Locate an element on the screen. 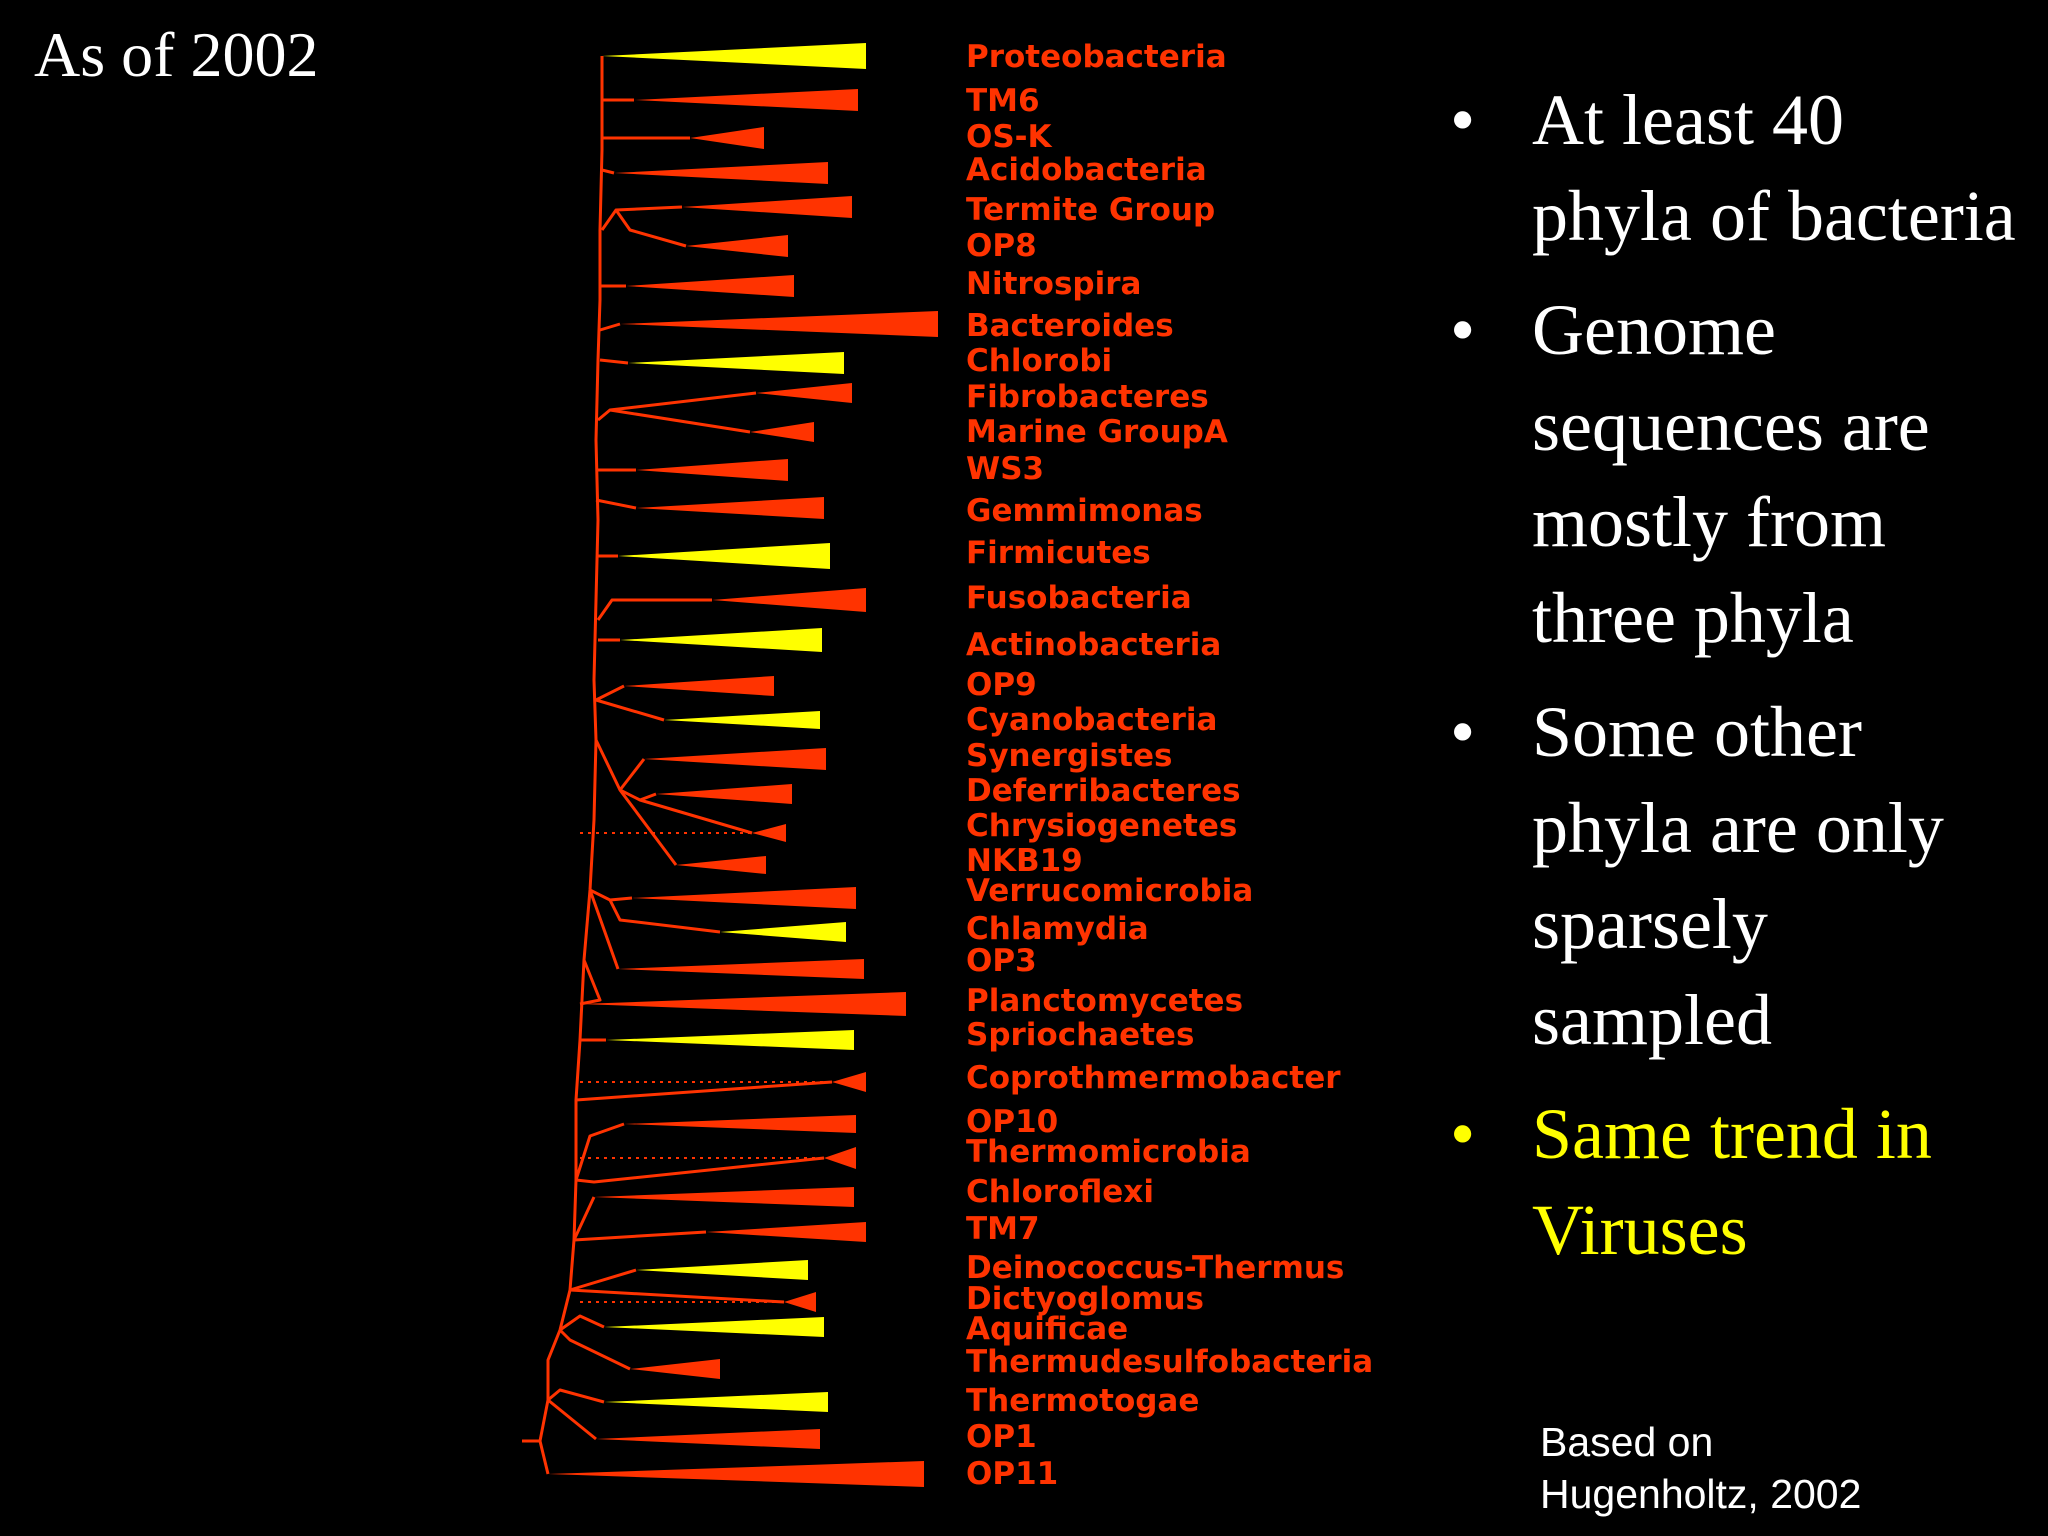  phylum-label: Nitrospira is located at coordinates (1053, 284).